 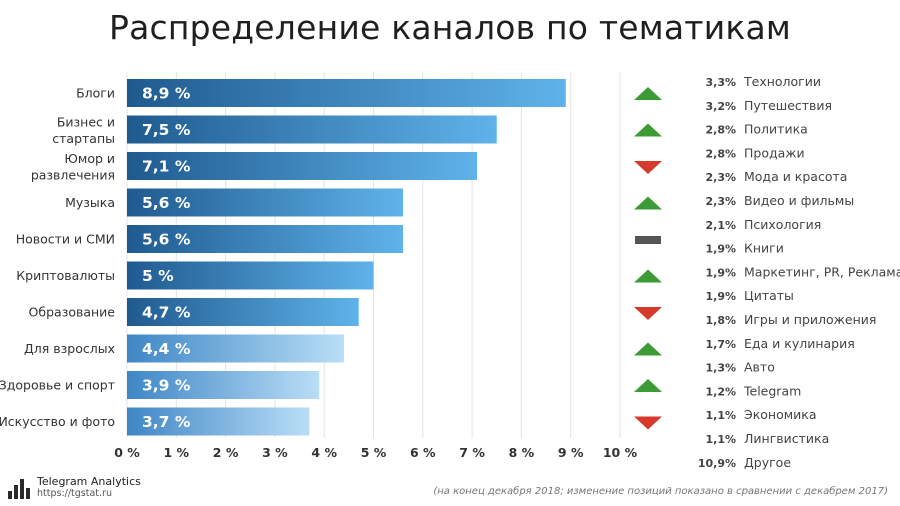 What do you see at coordinates (86, 122) in the screenshot?
I see `category-label: Бизнес и` at bounding box center [86, 122].